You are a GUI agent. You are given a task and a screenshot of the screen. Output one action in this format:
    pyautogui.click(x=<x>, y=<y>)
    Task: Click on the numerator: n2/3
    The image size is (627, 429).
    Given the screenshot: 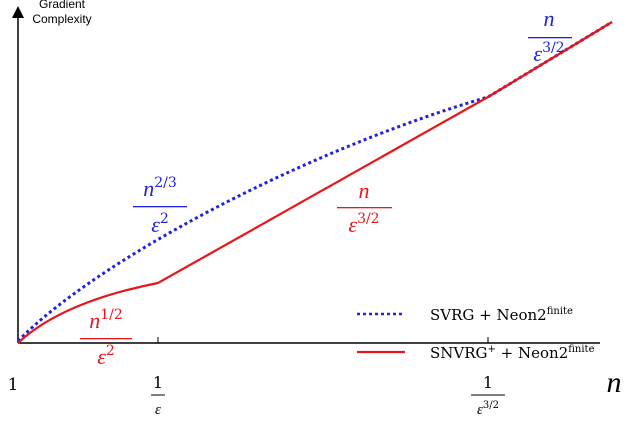 What is the action you would take?
    pyautogui.click(x=160, y=188)
    